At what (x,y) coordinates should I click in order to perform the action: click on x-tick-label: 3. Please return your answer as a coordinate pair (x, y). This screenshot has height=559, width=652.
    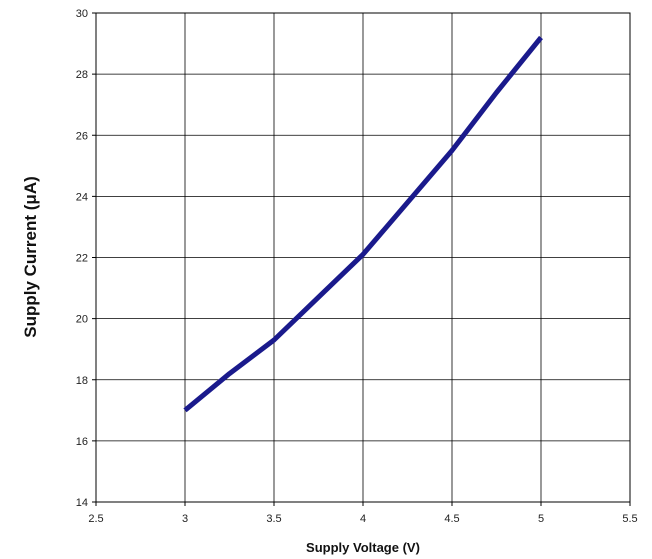
    Looking at the image, I should click on (185, 519).